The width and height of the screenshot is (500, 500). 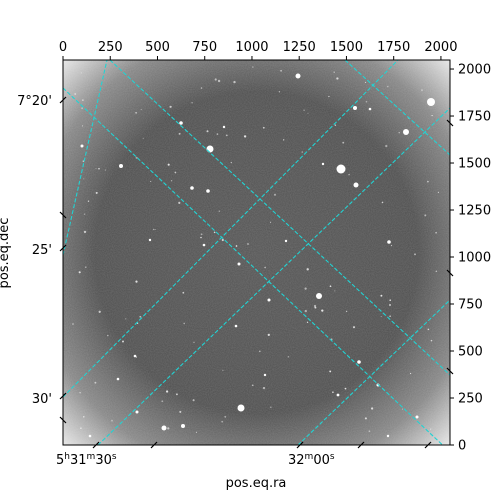 I want to click on top-pixel-axis: 0 250 500 750 1000 1250 1500 1750 2000, so click(x=258, y=50).